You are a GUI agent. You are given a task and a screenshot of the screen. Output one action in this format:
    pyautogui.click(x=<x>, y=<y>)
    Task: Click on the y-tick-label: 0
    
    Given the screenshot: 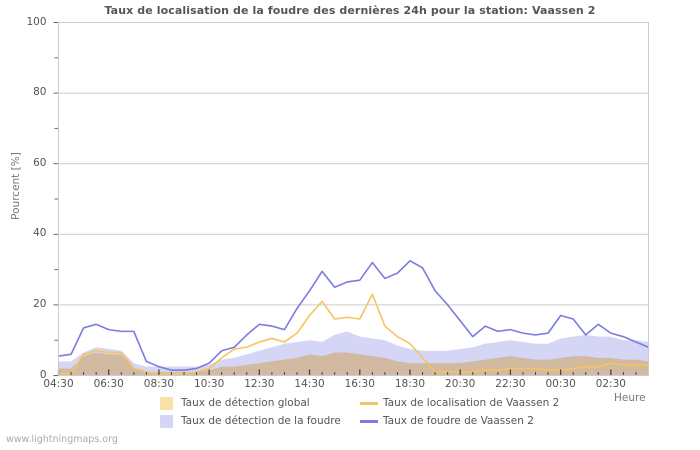 What is the action you would take?
    pyautogui.click(x=43, y=374)
    